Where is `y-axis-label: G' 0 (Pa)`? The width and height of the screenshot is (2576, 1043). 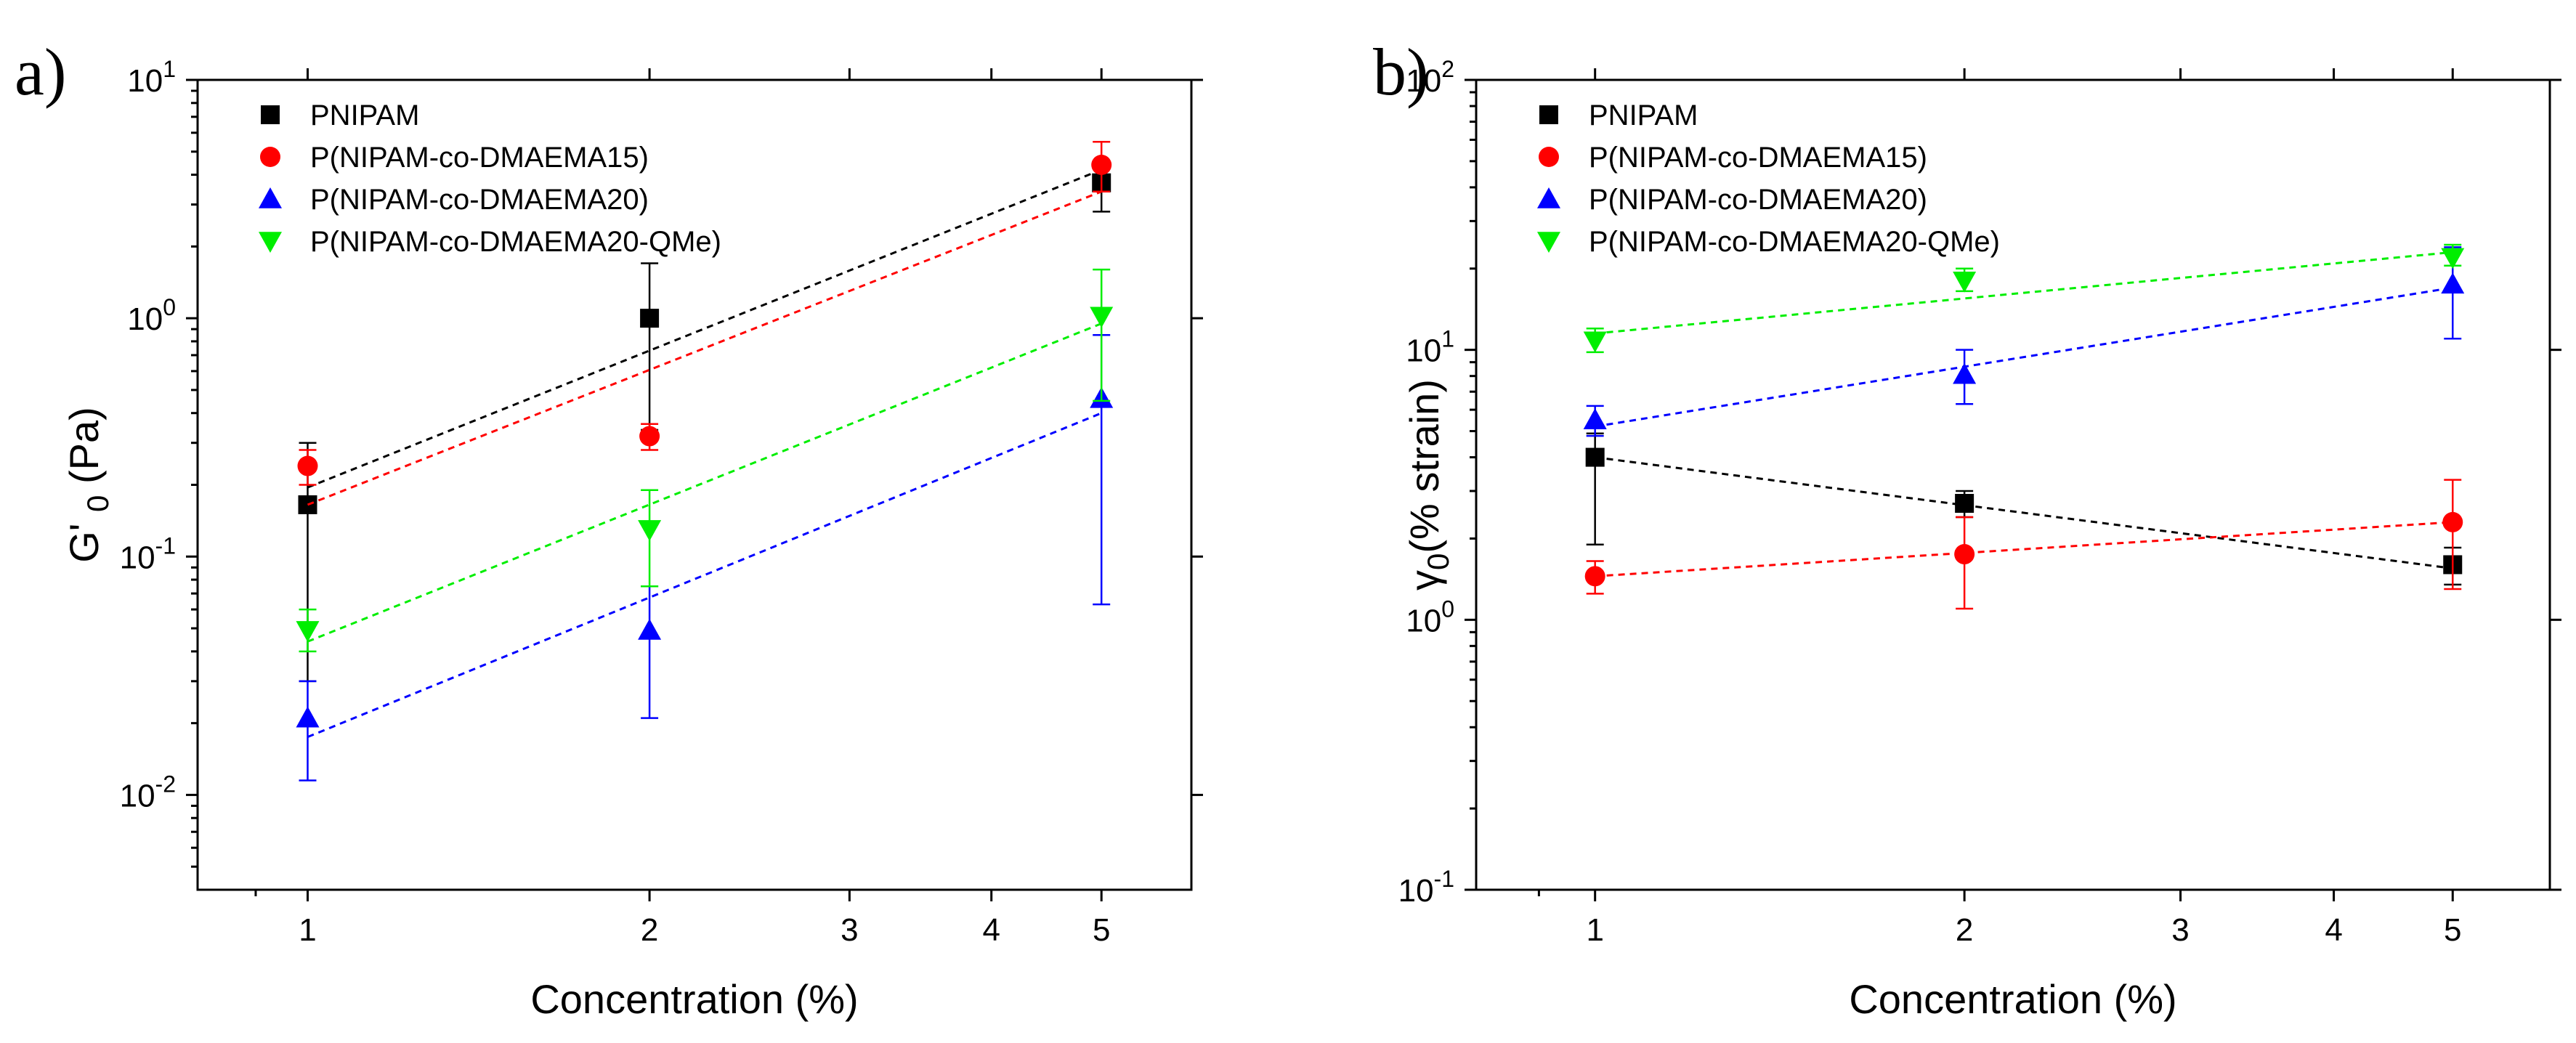
y-axis-label: G' 0 (Pa) is located at coordinates (88, 485).